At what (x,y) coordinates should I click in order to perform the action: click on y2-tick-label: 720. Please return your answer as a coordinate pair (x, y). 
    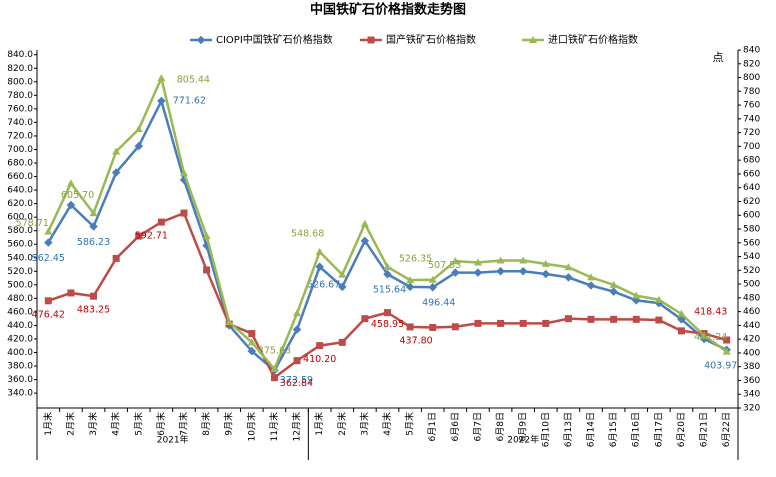
    Looking at the image, I should click on (751, 133).